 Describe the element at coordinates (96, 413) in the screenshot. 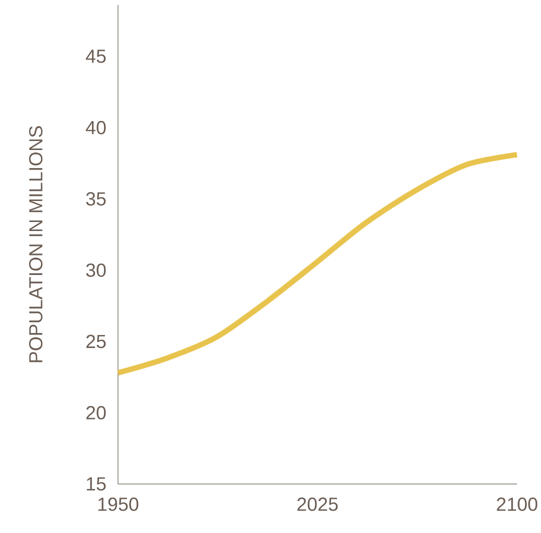

I see `y-tick-label: 20` at that location.